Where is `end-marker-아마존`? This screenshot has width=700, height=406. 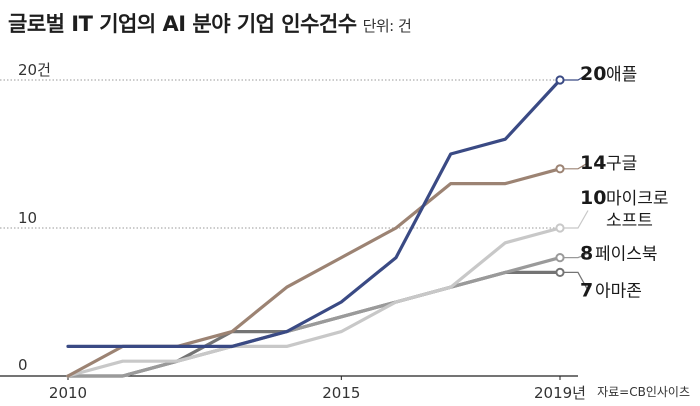 end-marker-아마존 is located at coordinates (560, 272).